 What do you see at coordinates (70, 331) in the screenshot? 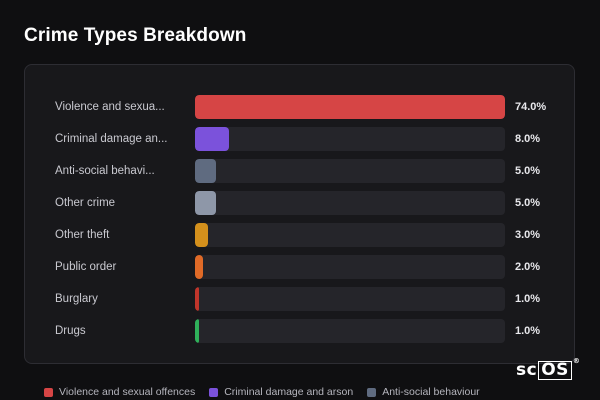
I see `category-label: Drugs` at bounding box center [70, 331].